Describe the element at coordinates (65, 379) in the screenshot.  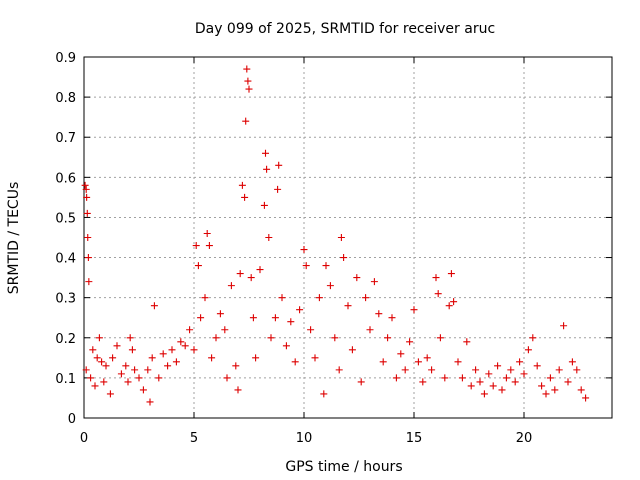
I see `y-tick-label: 0.1` at that location.